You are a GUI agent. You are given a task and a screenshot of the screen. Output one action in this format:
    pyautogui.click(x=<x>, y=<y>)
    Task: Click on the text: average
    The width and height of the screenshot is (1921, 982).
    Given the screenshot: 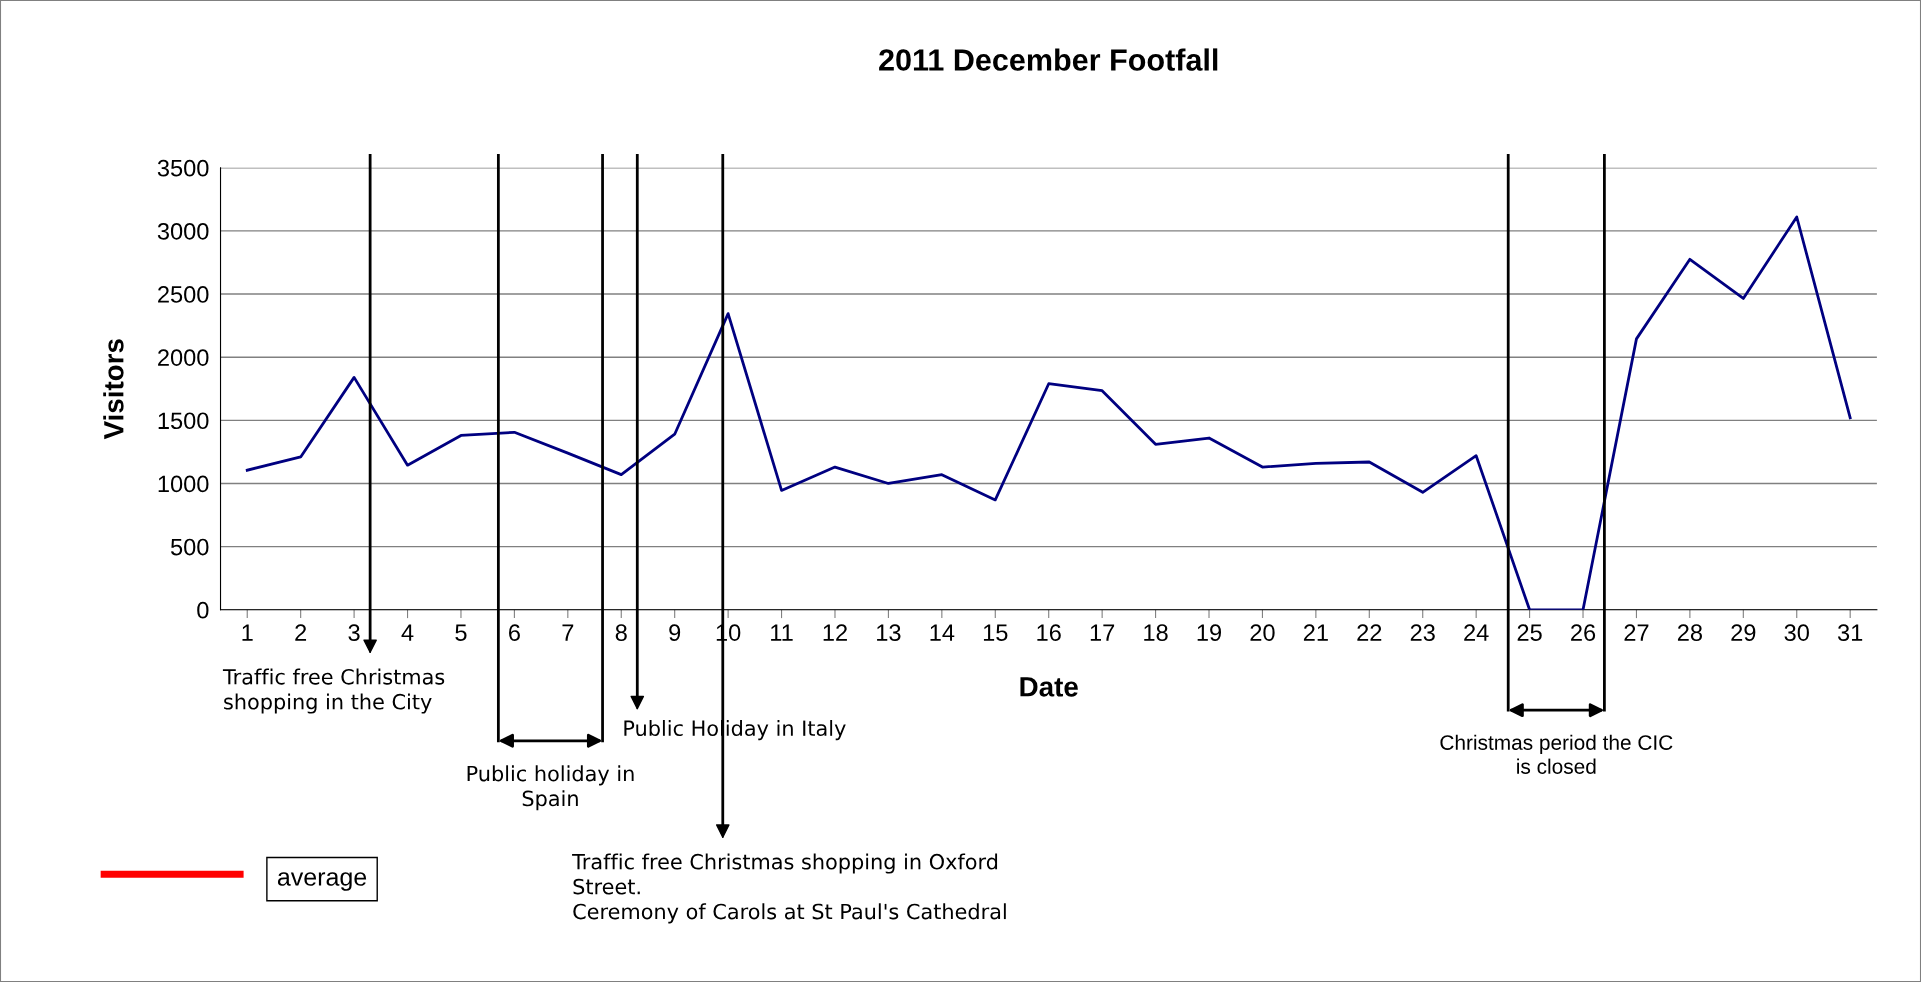 What is the action you would take?
    pyautogui.click(x=322, y=881)
    